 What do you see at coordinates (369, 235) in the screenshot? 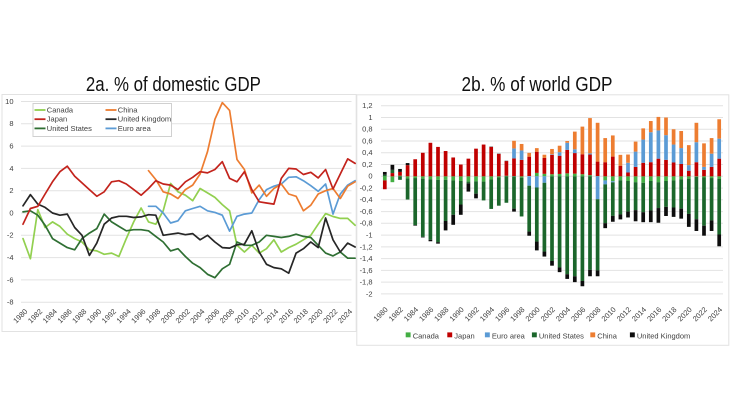
I see `svg-text: -1` at bounding box center [369, 235].